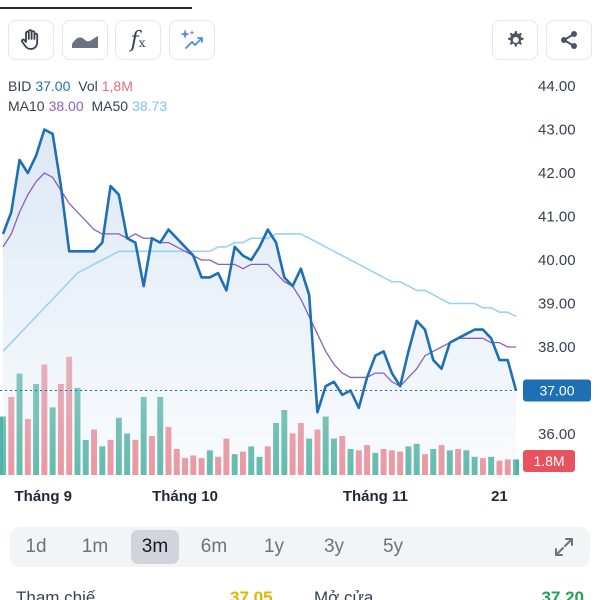  What do you see at coordinates (344, 594) in the screenshot?
I see `open-price-label: Mở cửa` at bounding box center [344, 594].